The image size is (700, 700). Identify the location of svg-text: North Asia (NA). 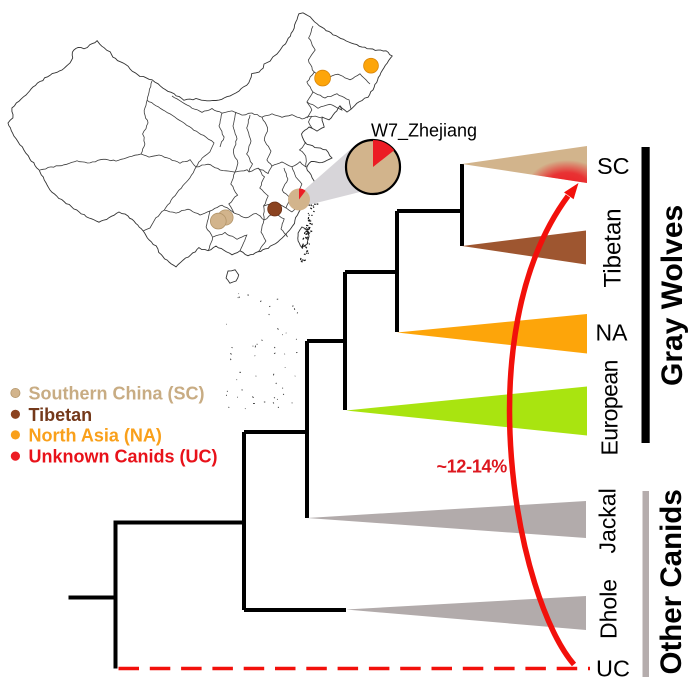
(95, 435).